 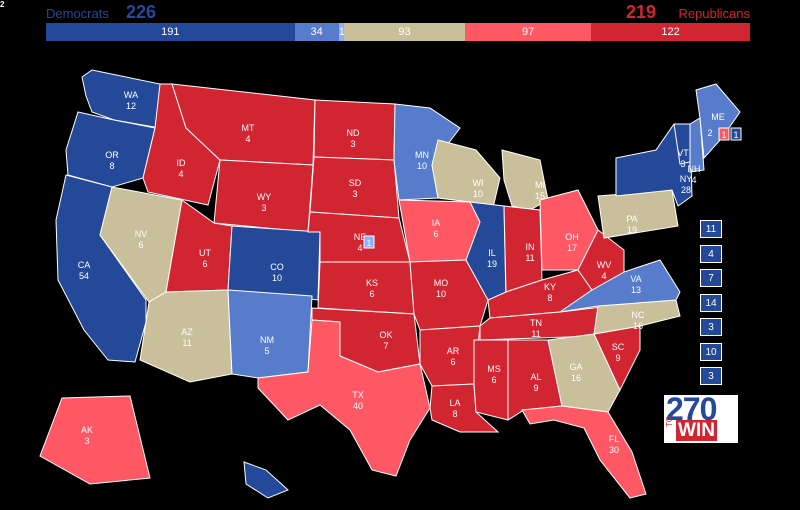 I want to click on state-votes-mt: 4, so click(x=247, y=139).